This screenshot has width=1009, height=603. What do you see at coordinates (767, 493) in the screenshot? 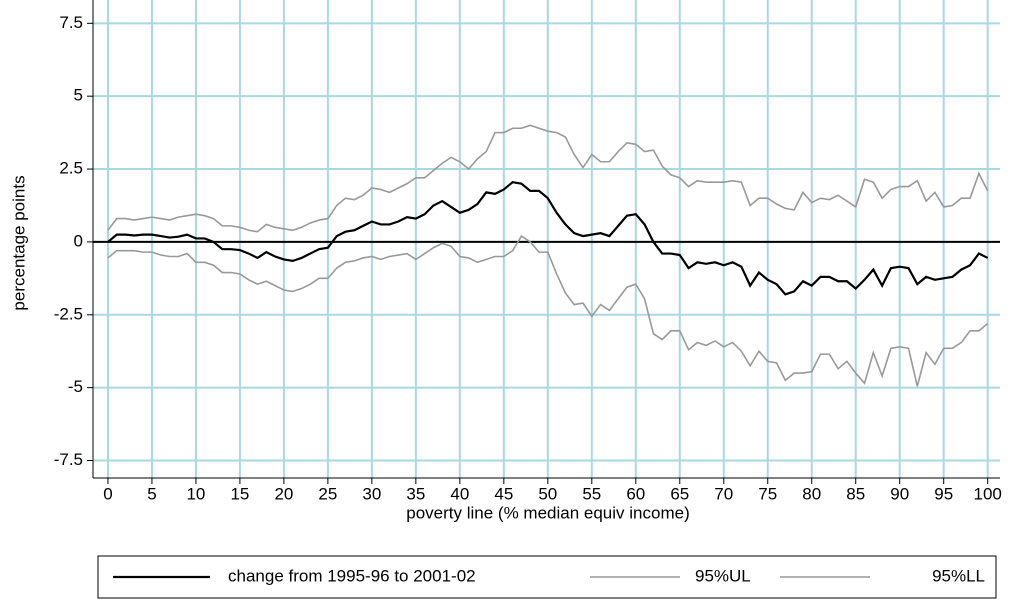
I see `x-tick-label: 75` at bounding box center [767, 493].